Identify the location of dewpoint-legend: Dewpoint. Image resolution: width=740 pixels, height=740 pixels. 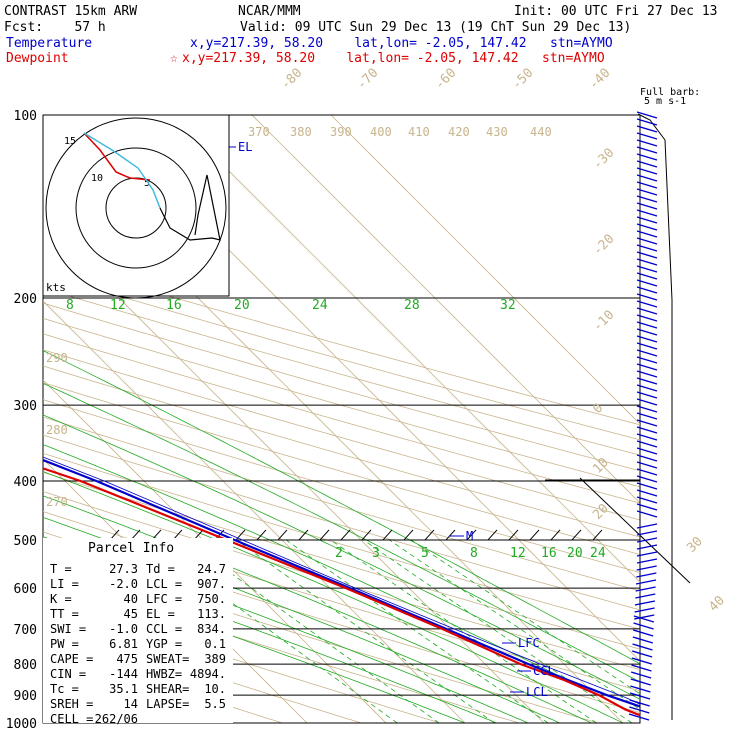
(37, 58).